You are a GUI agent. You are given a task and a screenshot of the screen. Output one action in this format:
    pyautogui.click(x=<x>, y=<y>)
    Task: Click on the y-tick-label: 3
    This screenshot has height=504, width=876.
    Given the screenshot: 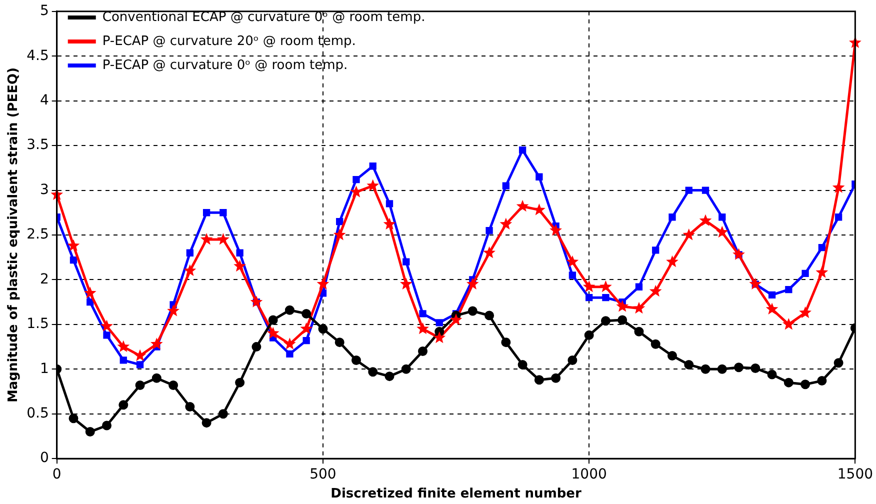 What is the action you would take?
    pyautogui.click(x=44, y=190)
    